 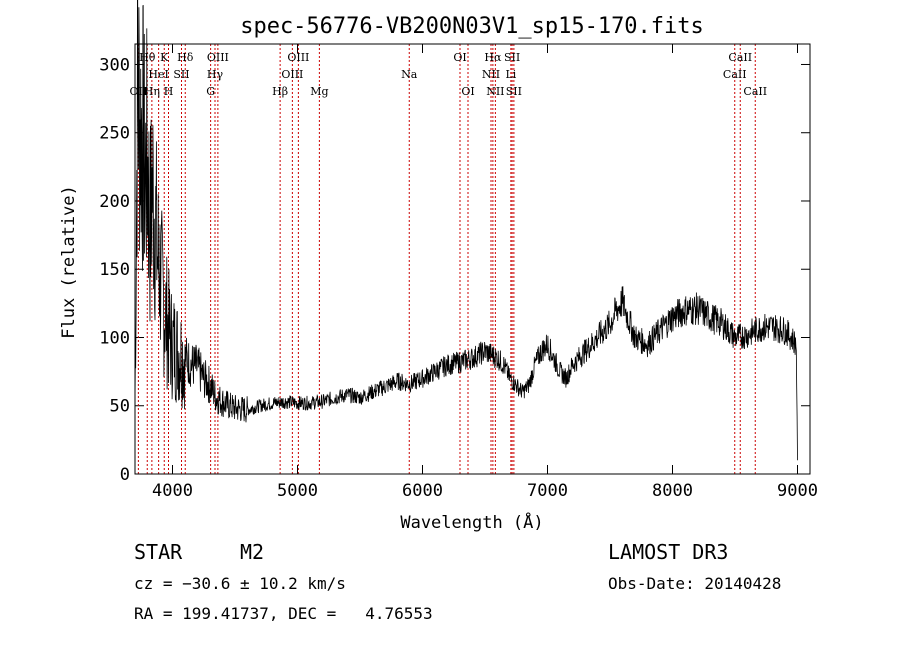 What do you see at coordinates (114, 338) in the screenshot?
I see `y-tick-label: 100` at bounding box center [114, 338].